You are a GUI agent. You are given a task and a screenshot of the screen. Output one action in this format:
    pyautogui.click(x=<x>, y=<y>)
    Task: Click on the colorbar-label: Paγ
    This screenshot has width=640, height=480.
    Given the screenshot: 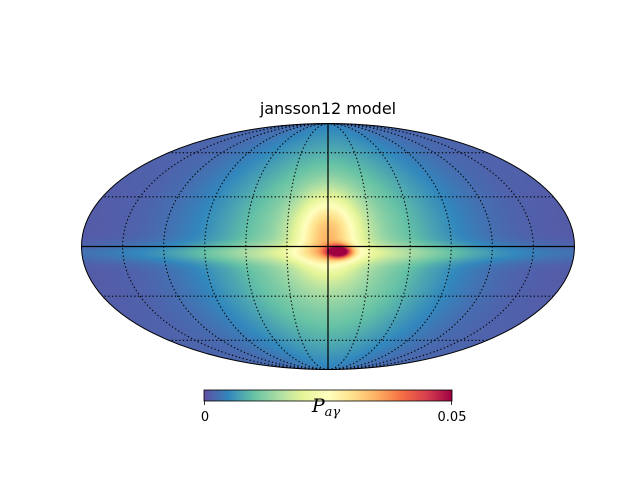 What is the action you would take?
    pyautogui.click(x=326, y=407)
    